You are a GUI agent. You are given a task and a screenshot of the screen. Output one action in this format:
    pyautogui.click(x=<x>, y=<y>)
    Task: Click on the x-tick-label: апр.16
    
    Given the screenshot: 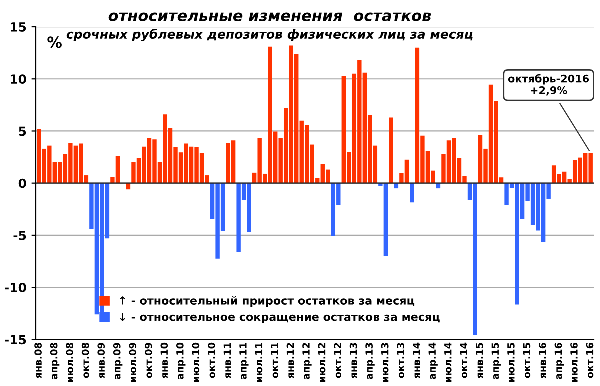 What is the action you would take?
    pyautogui.click(x=559, y=361)
    